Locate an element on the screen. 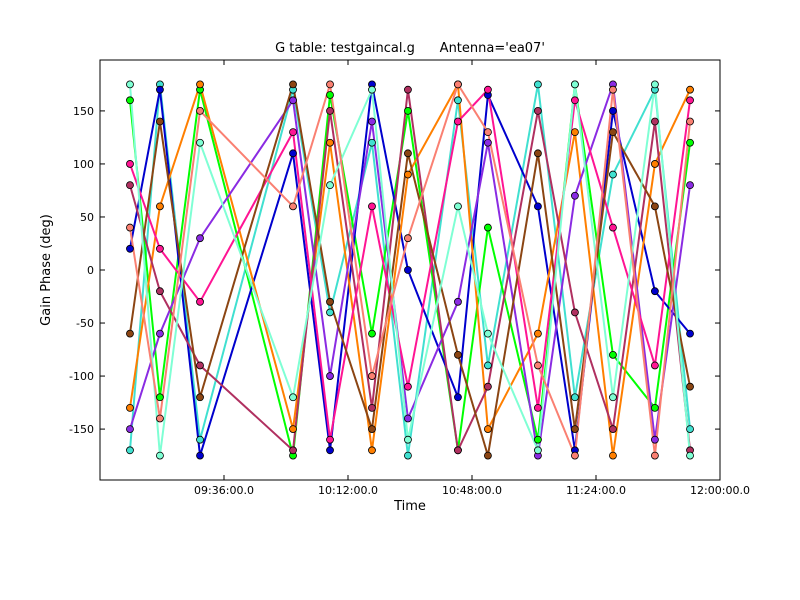  x-axis-label: Time is located at coordinates (409, 506).